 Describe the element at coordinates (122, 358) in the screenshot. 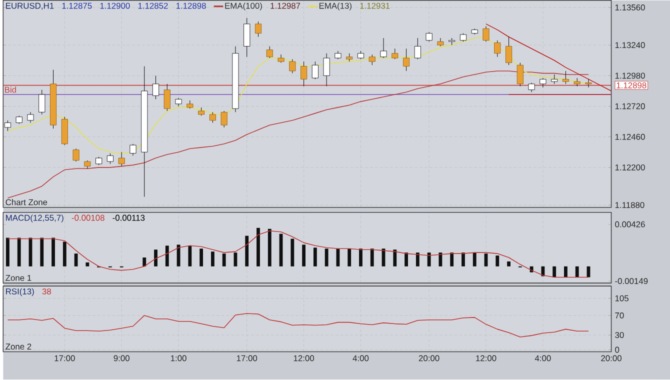

I see `x-tick-label: 9:00` at that location.